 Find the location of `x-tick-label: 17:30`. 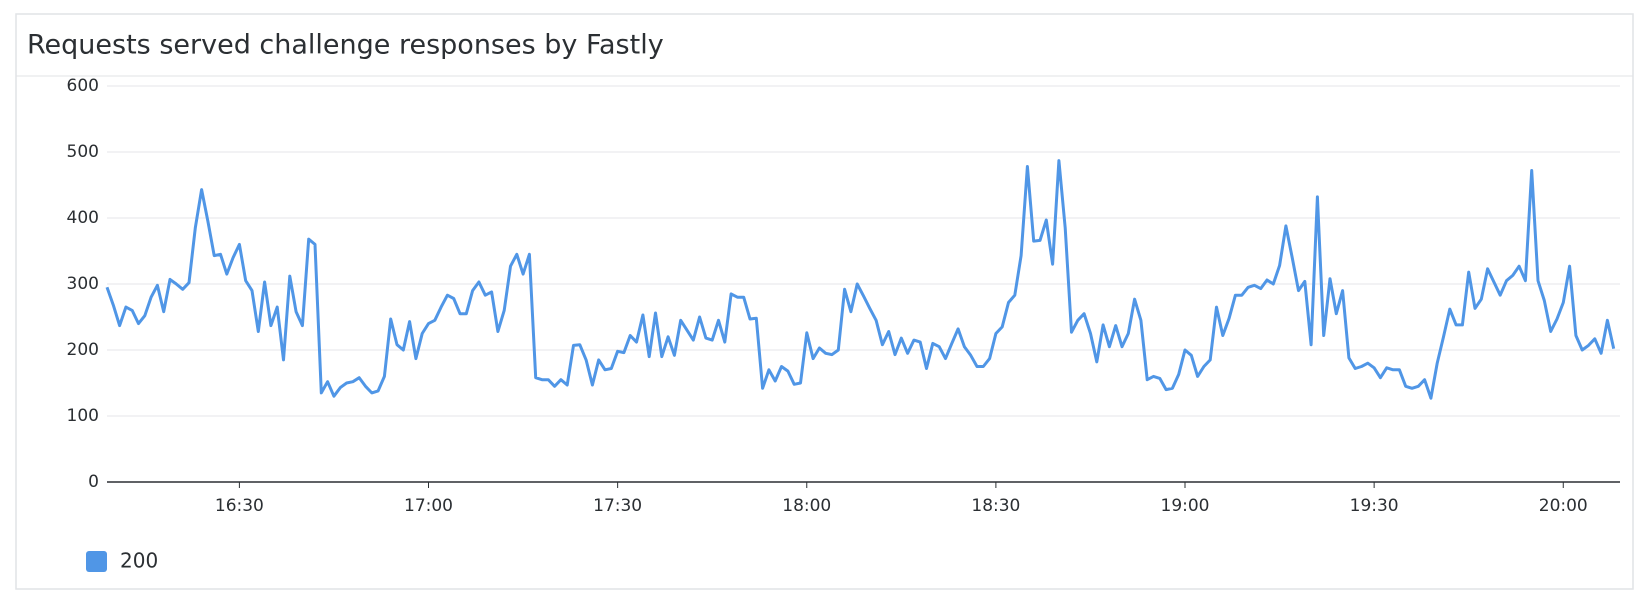

x-tick-label: 17:30 is located at coordinates (617, 506).